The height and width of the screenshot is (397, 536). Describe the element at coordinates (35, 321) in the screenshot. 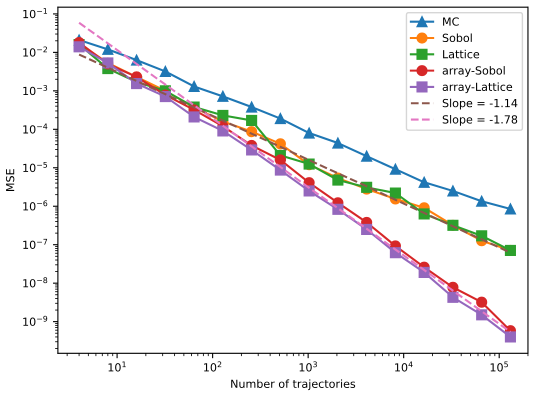

I see `y-tick-label: 10$^{−9}$` at that location.